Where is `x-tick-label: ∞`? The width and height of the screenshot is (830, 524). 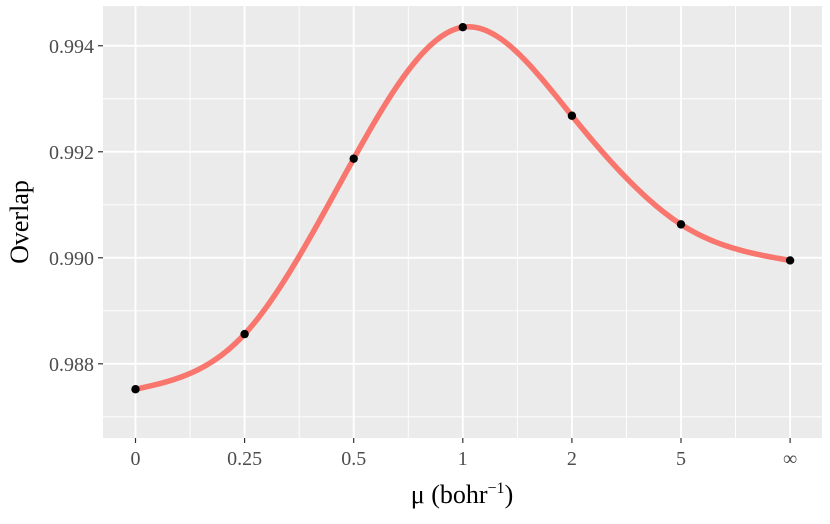
x-tick-label: ∞ is located at coordinates (790, 459).